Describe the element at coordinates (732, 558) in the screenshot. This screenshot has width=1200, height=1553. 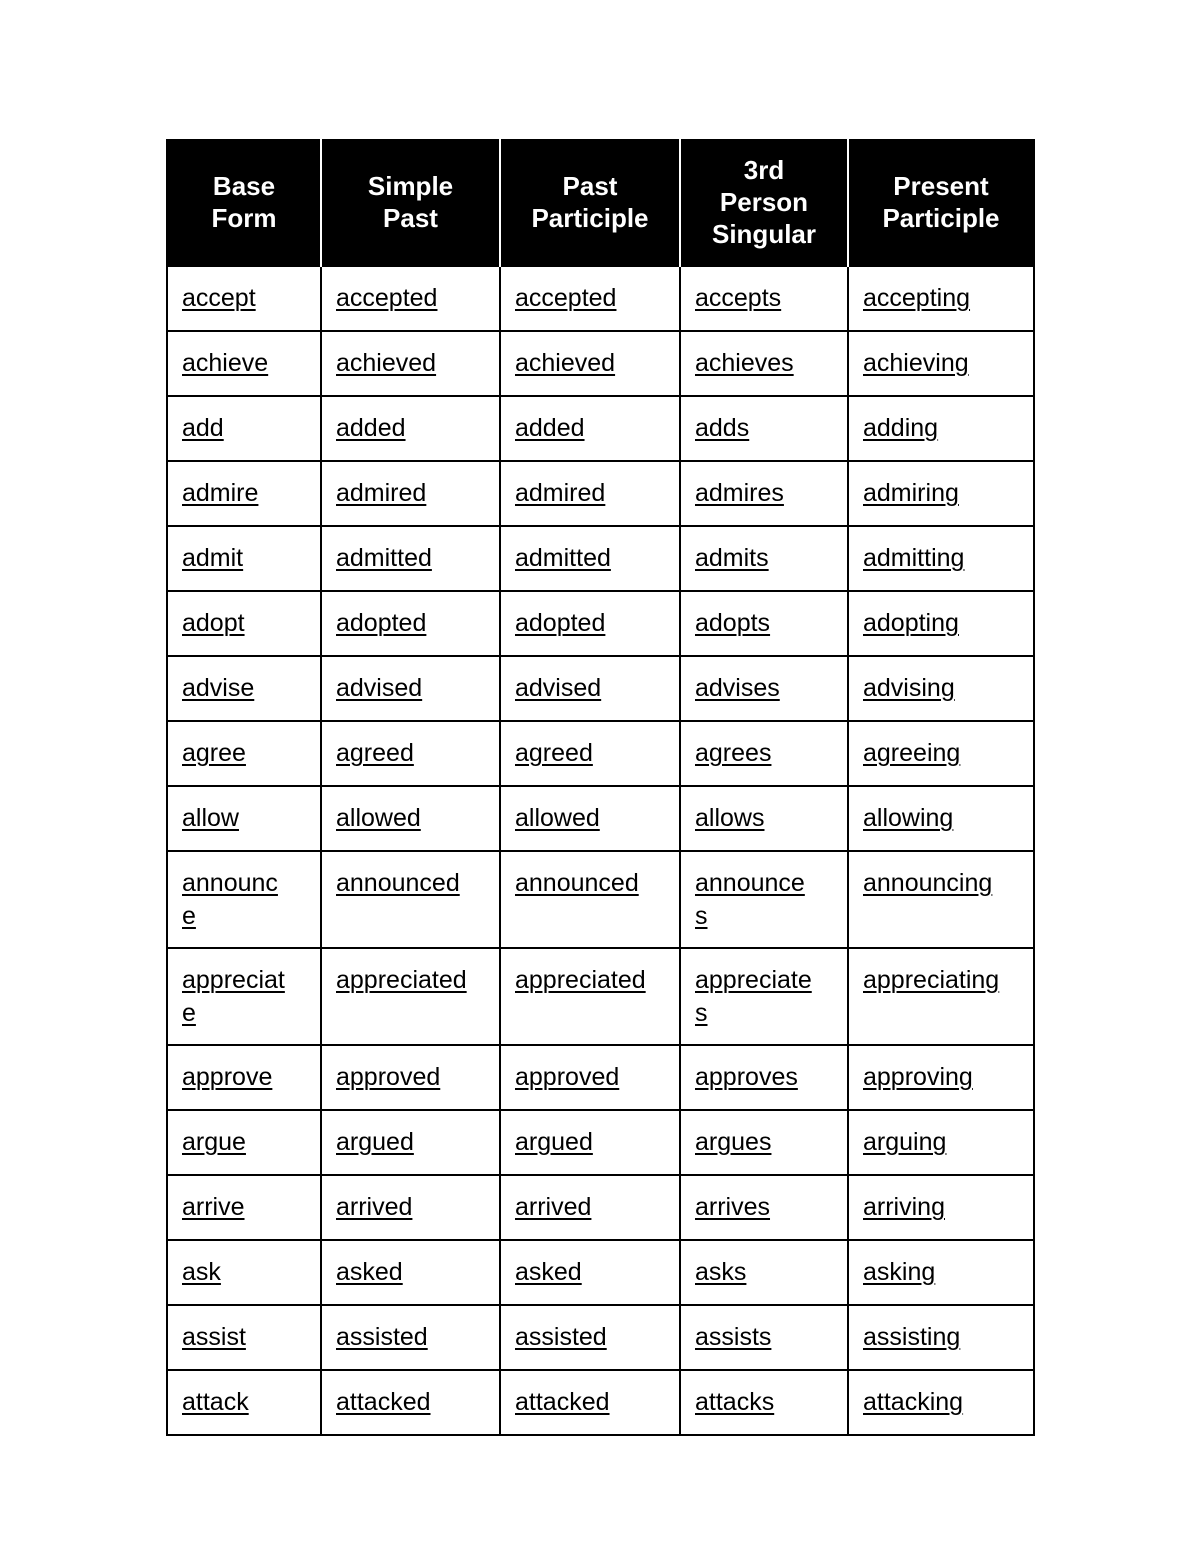
I see `verb-link: admits` at that location.